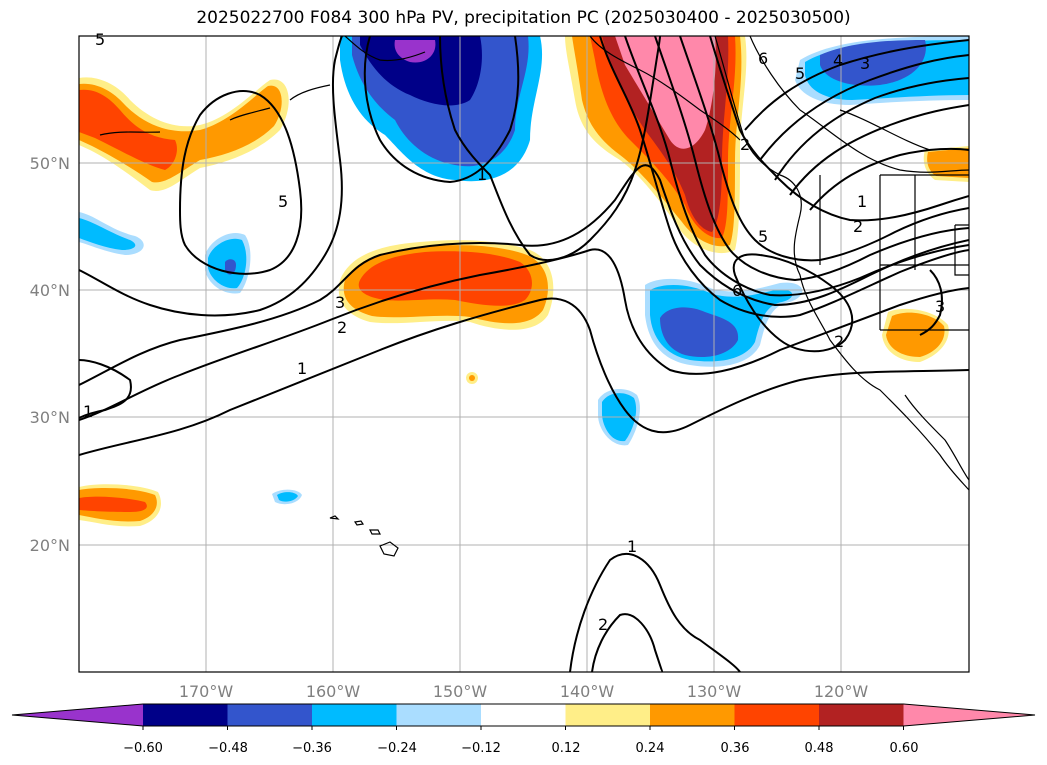 The width and height of the screenshot is (1047, 765). What do you see at coordinates (714, 691) in the screenshot?
I see `lon-label: 130°W` at bounding box center [714, 691].